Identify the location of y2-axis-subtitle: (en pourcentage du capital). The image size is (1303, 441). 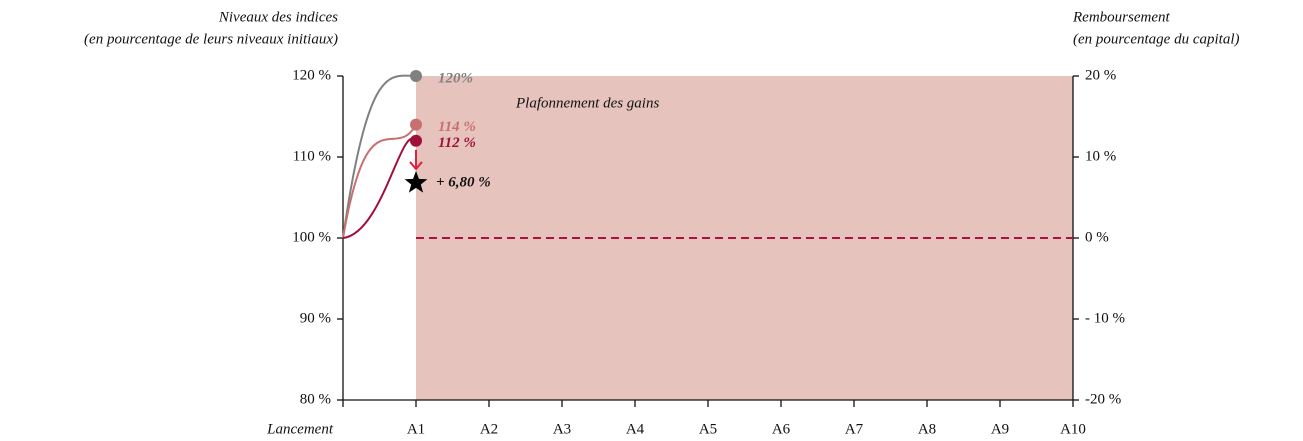
(1156, 39).